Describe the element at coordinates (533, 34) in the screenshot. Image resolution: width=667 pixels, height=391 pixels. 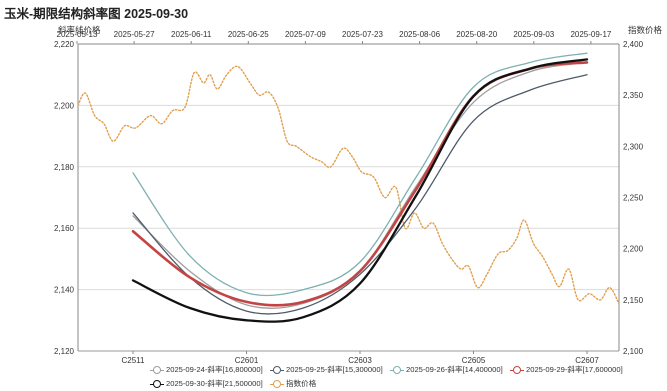
I see `top-tick-label: 2025-09-03` at that location.